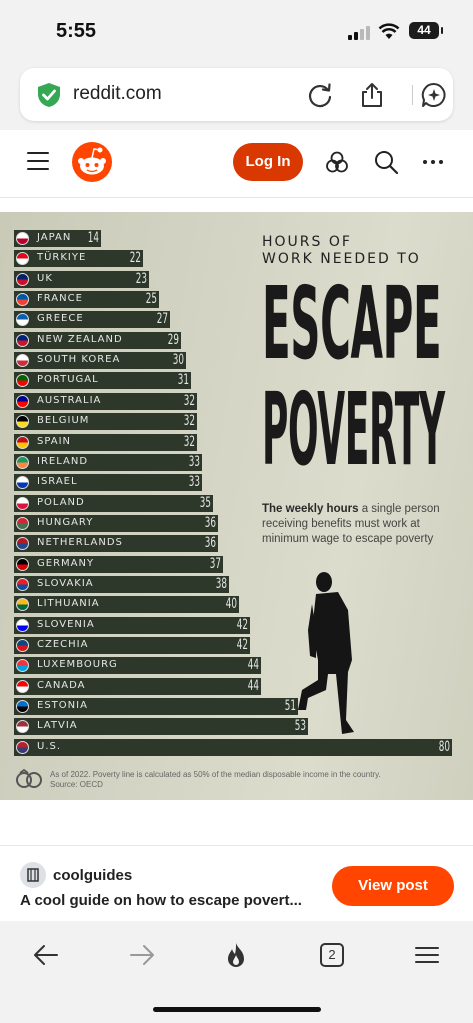 The height and width of the screenshot is (1023, 473). I want to click on bar-label: SLOVENIA, so click(66, 624).